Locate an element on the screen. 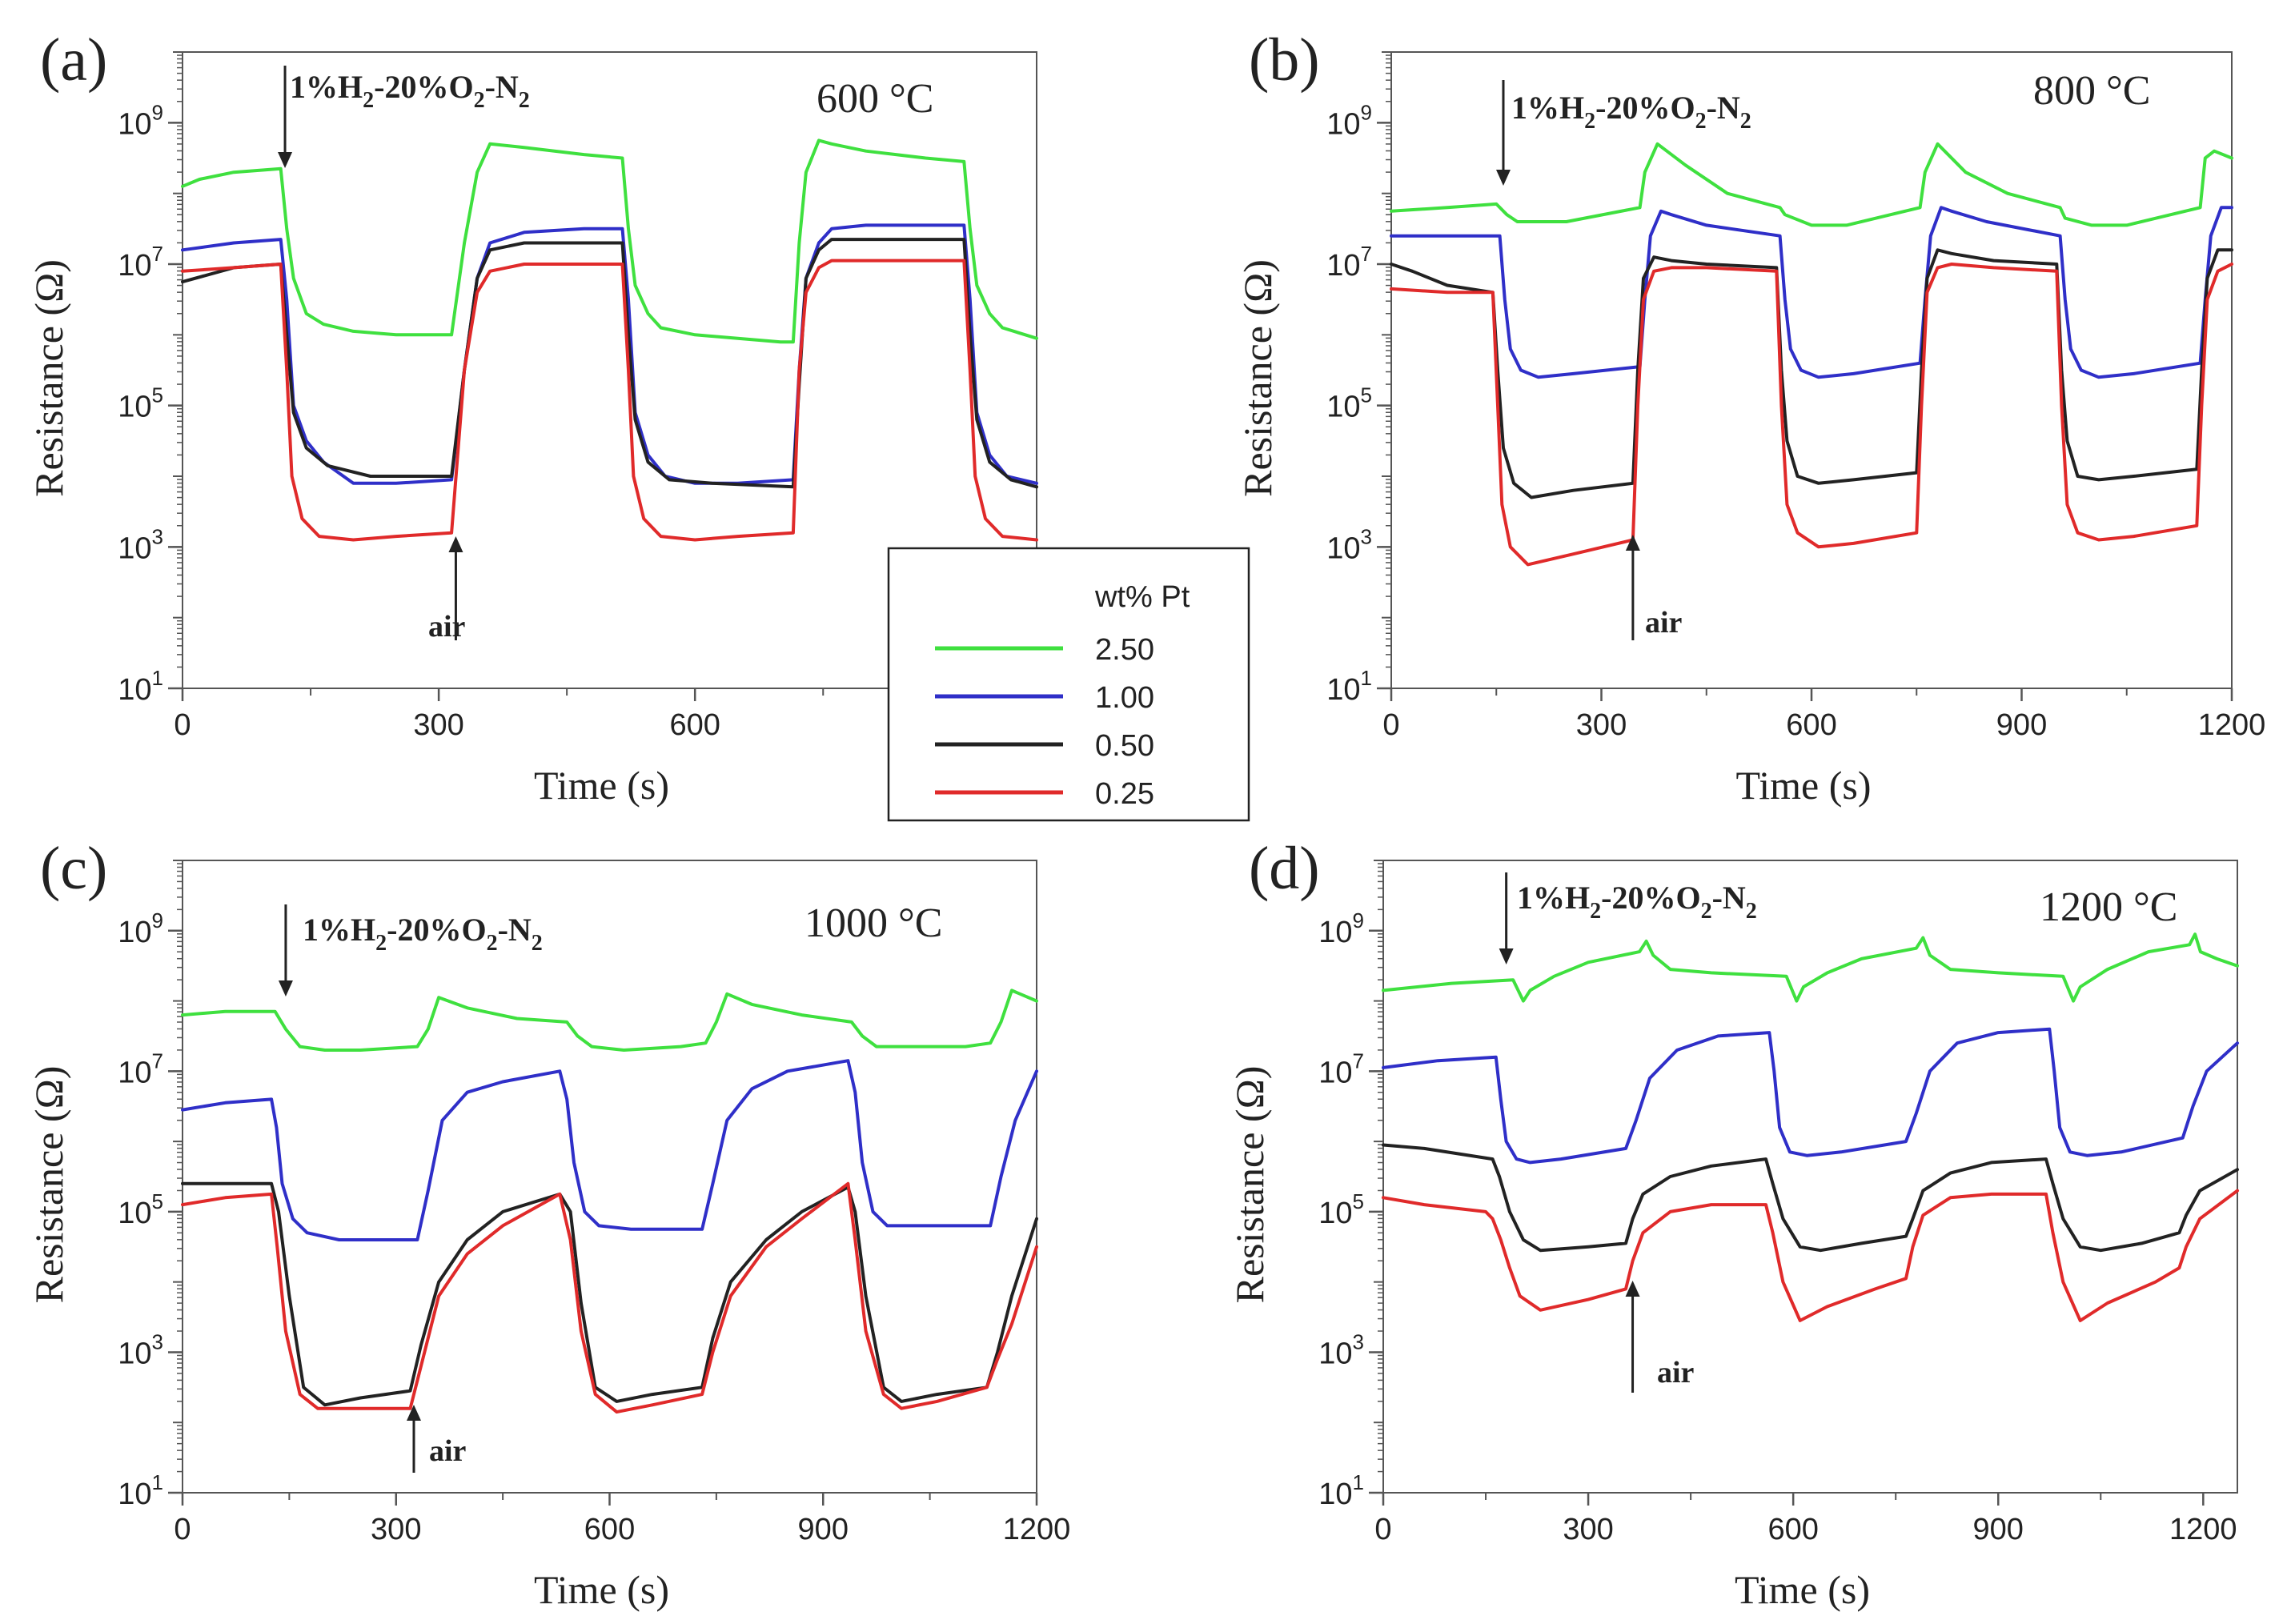 The height and width of the screenshot is (1624, 2283). panel-a-y-tick-label: 10³ is located at coordinates (140, 544).